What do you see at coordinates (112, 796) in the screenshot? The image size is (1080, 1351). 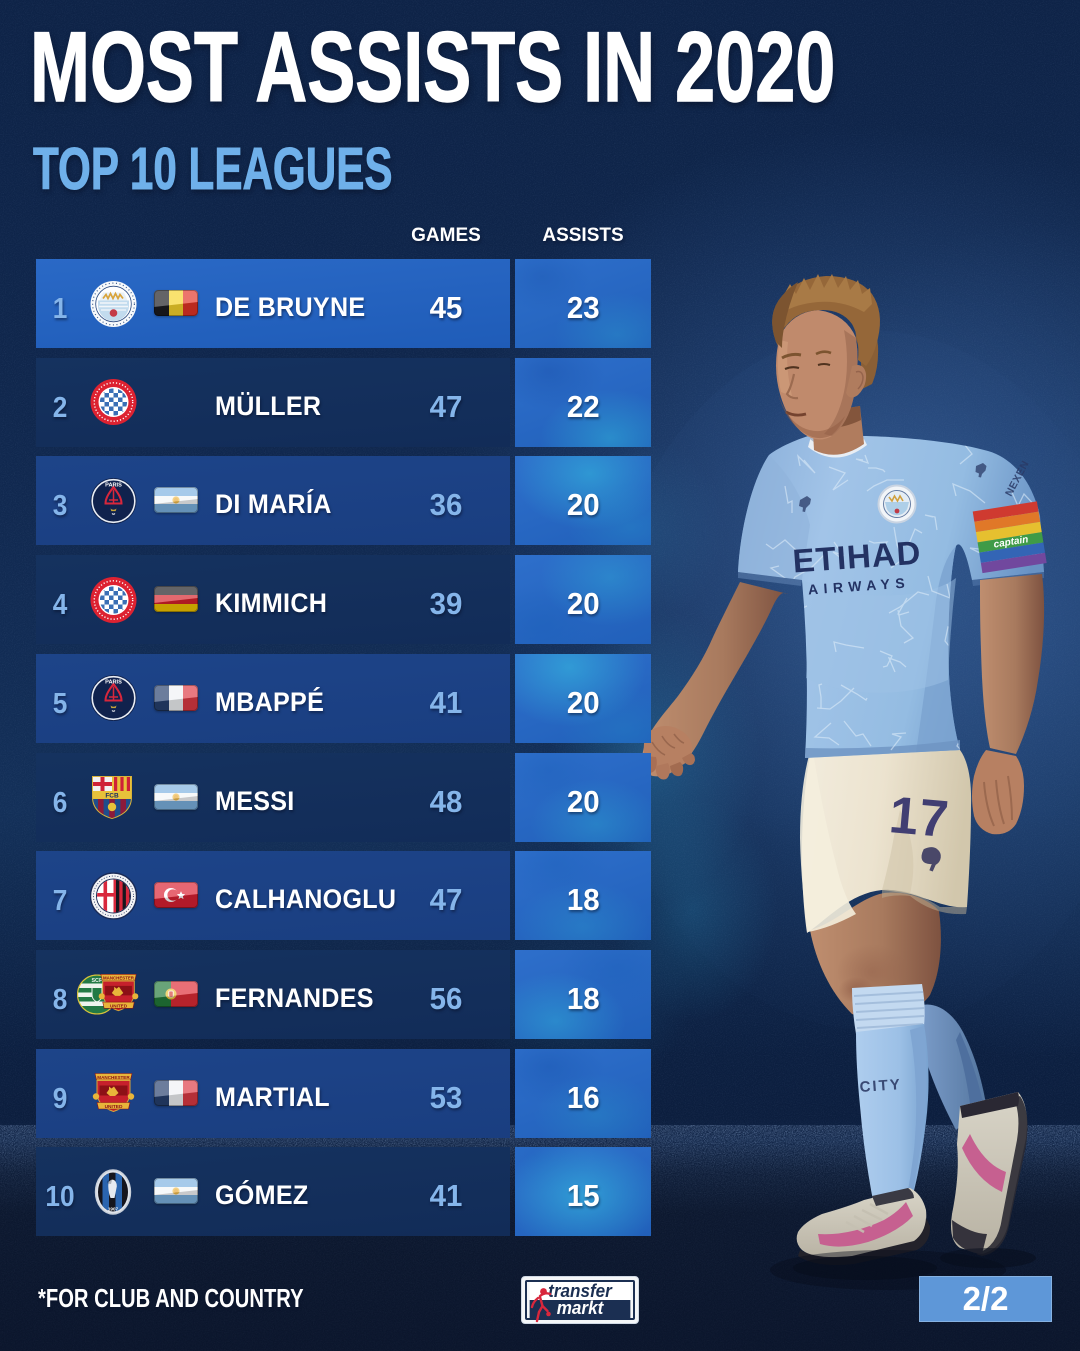 I see `svg-text: FCB` at bounding box center [112, 796].